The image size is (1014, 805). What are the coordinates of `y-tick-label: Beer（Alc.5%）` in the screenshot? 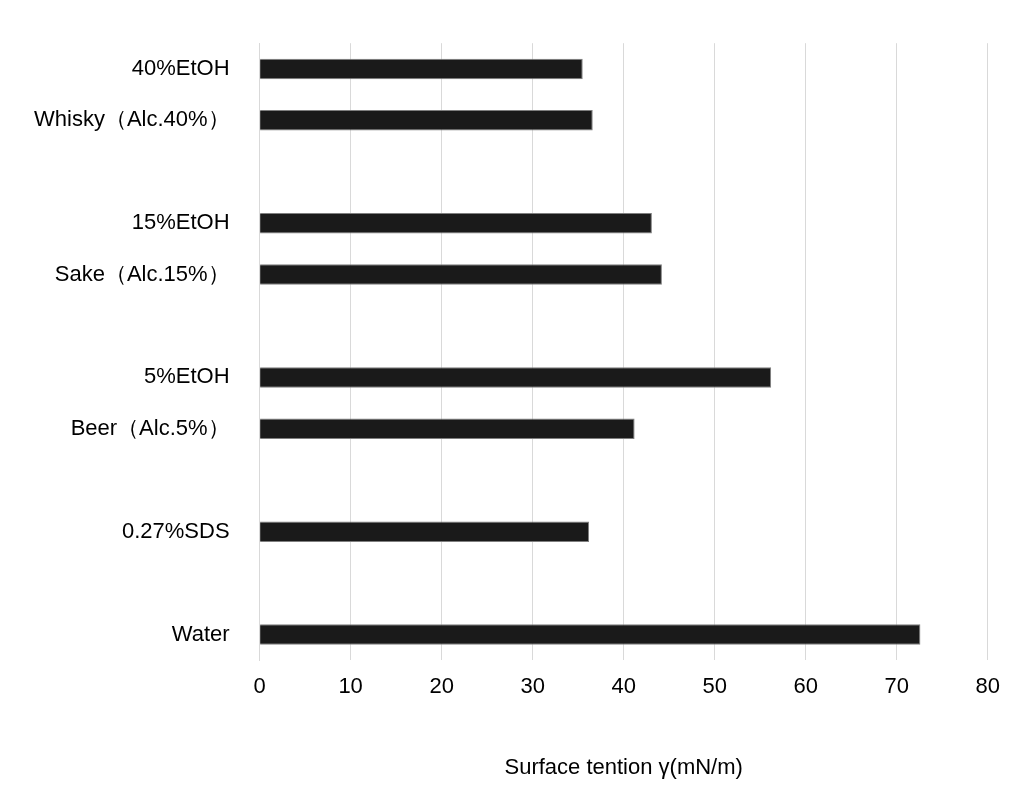 It's located at (150, 427).